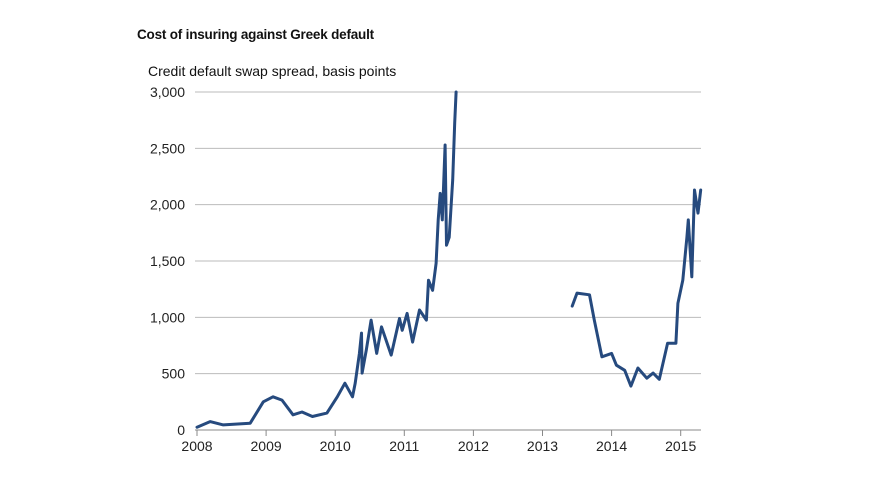 Image resolution: width=880 pixels, height=495 pixels. Describe the element at coordinates (611, 446) in the screenshot. I see `x-tick-label: 2014` at that location.